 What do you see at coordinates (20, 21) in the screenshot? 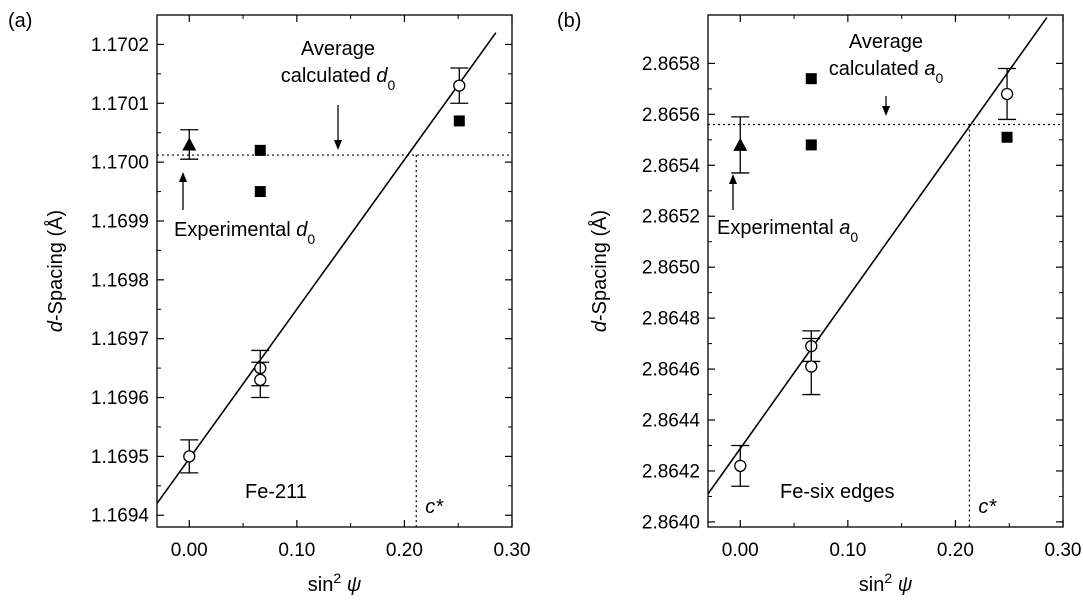
I see `panel-label: (a)` at bounding box center [20, 21].